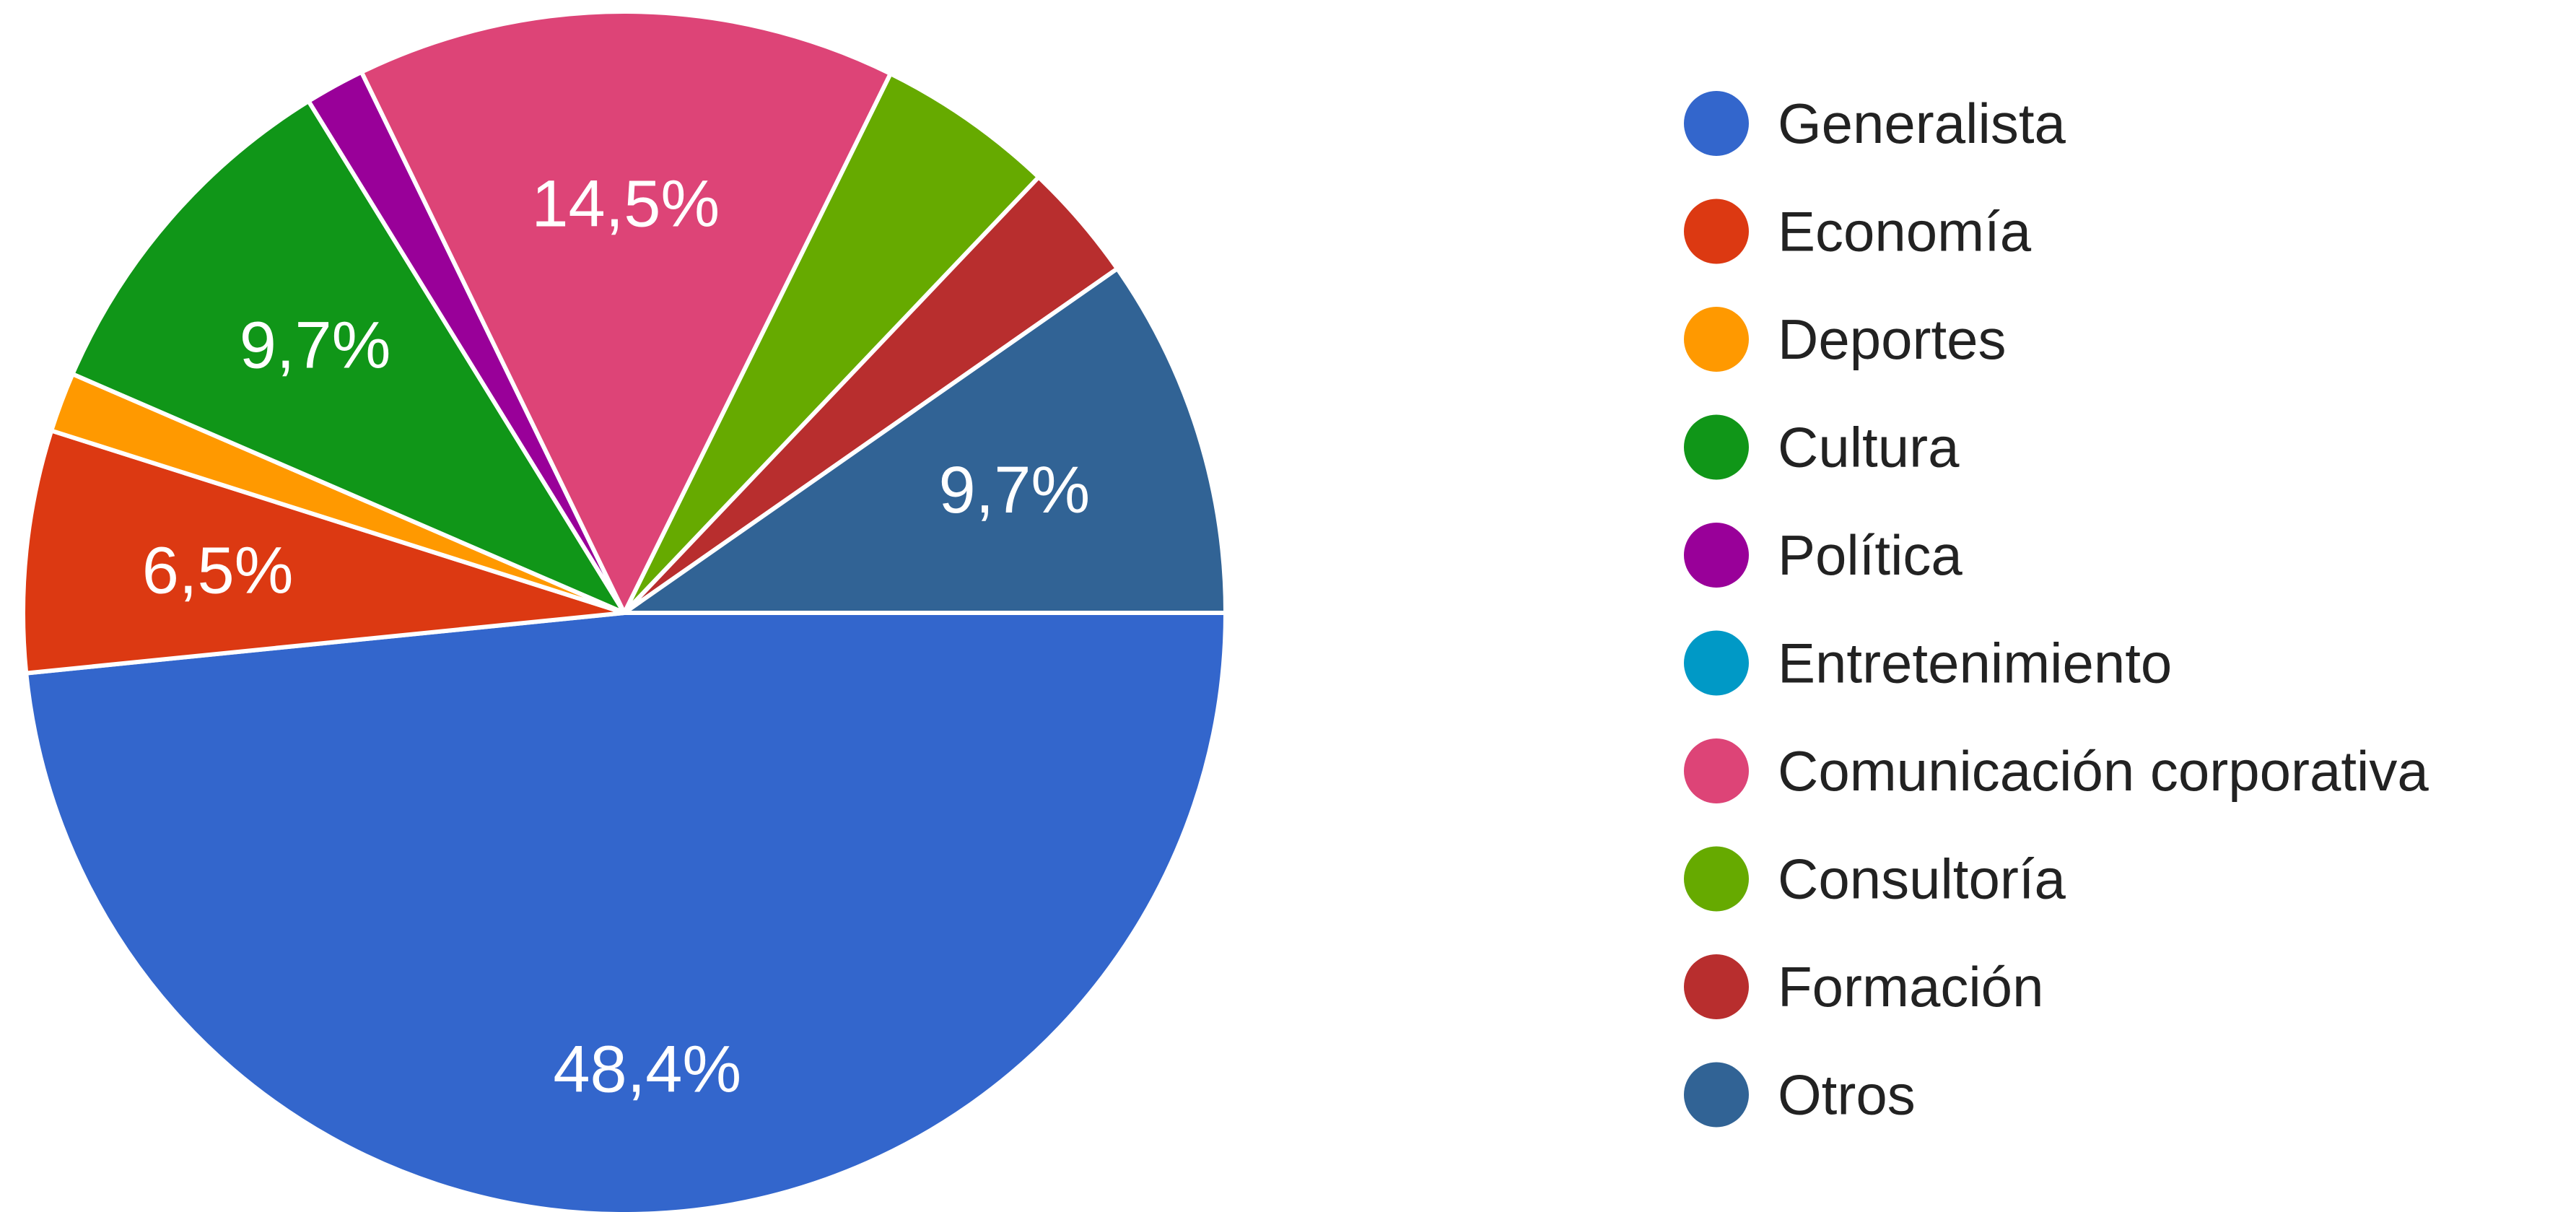  I want to click on legend-label: Entretenimiento, so click(1975, 663).